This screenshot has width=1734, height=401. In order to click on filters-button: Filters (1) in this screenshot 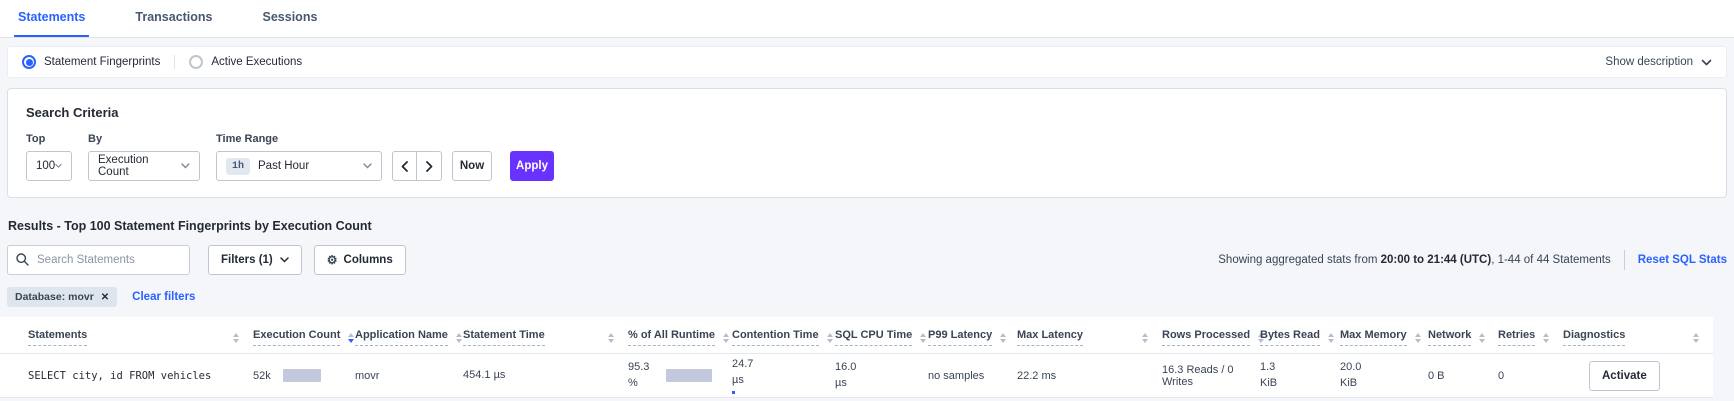, I will do `click(255, 260)`.